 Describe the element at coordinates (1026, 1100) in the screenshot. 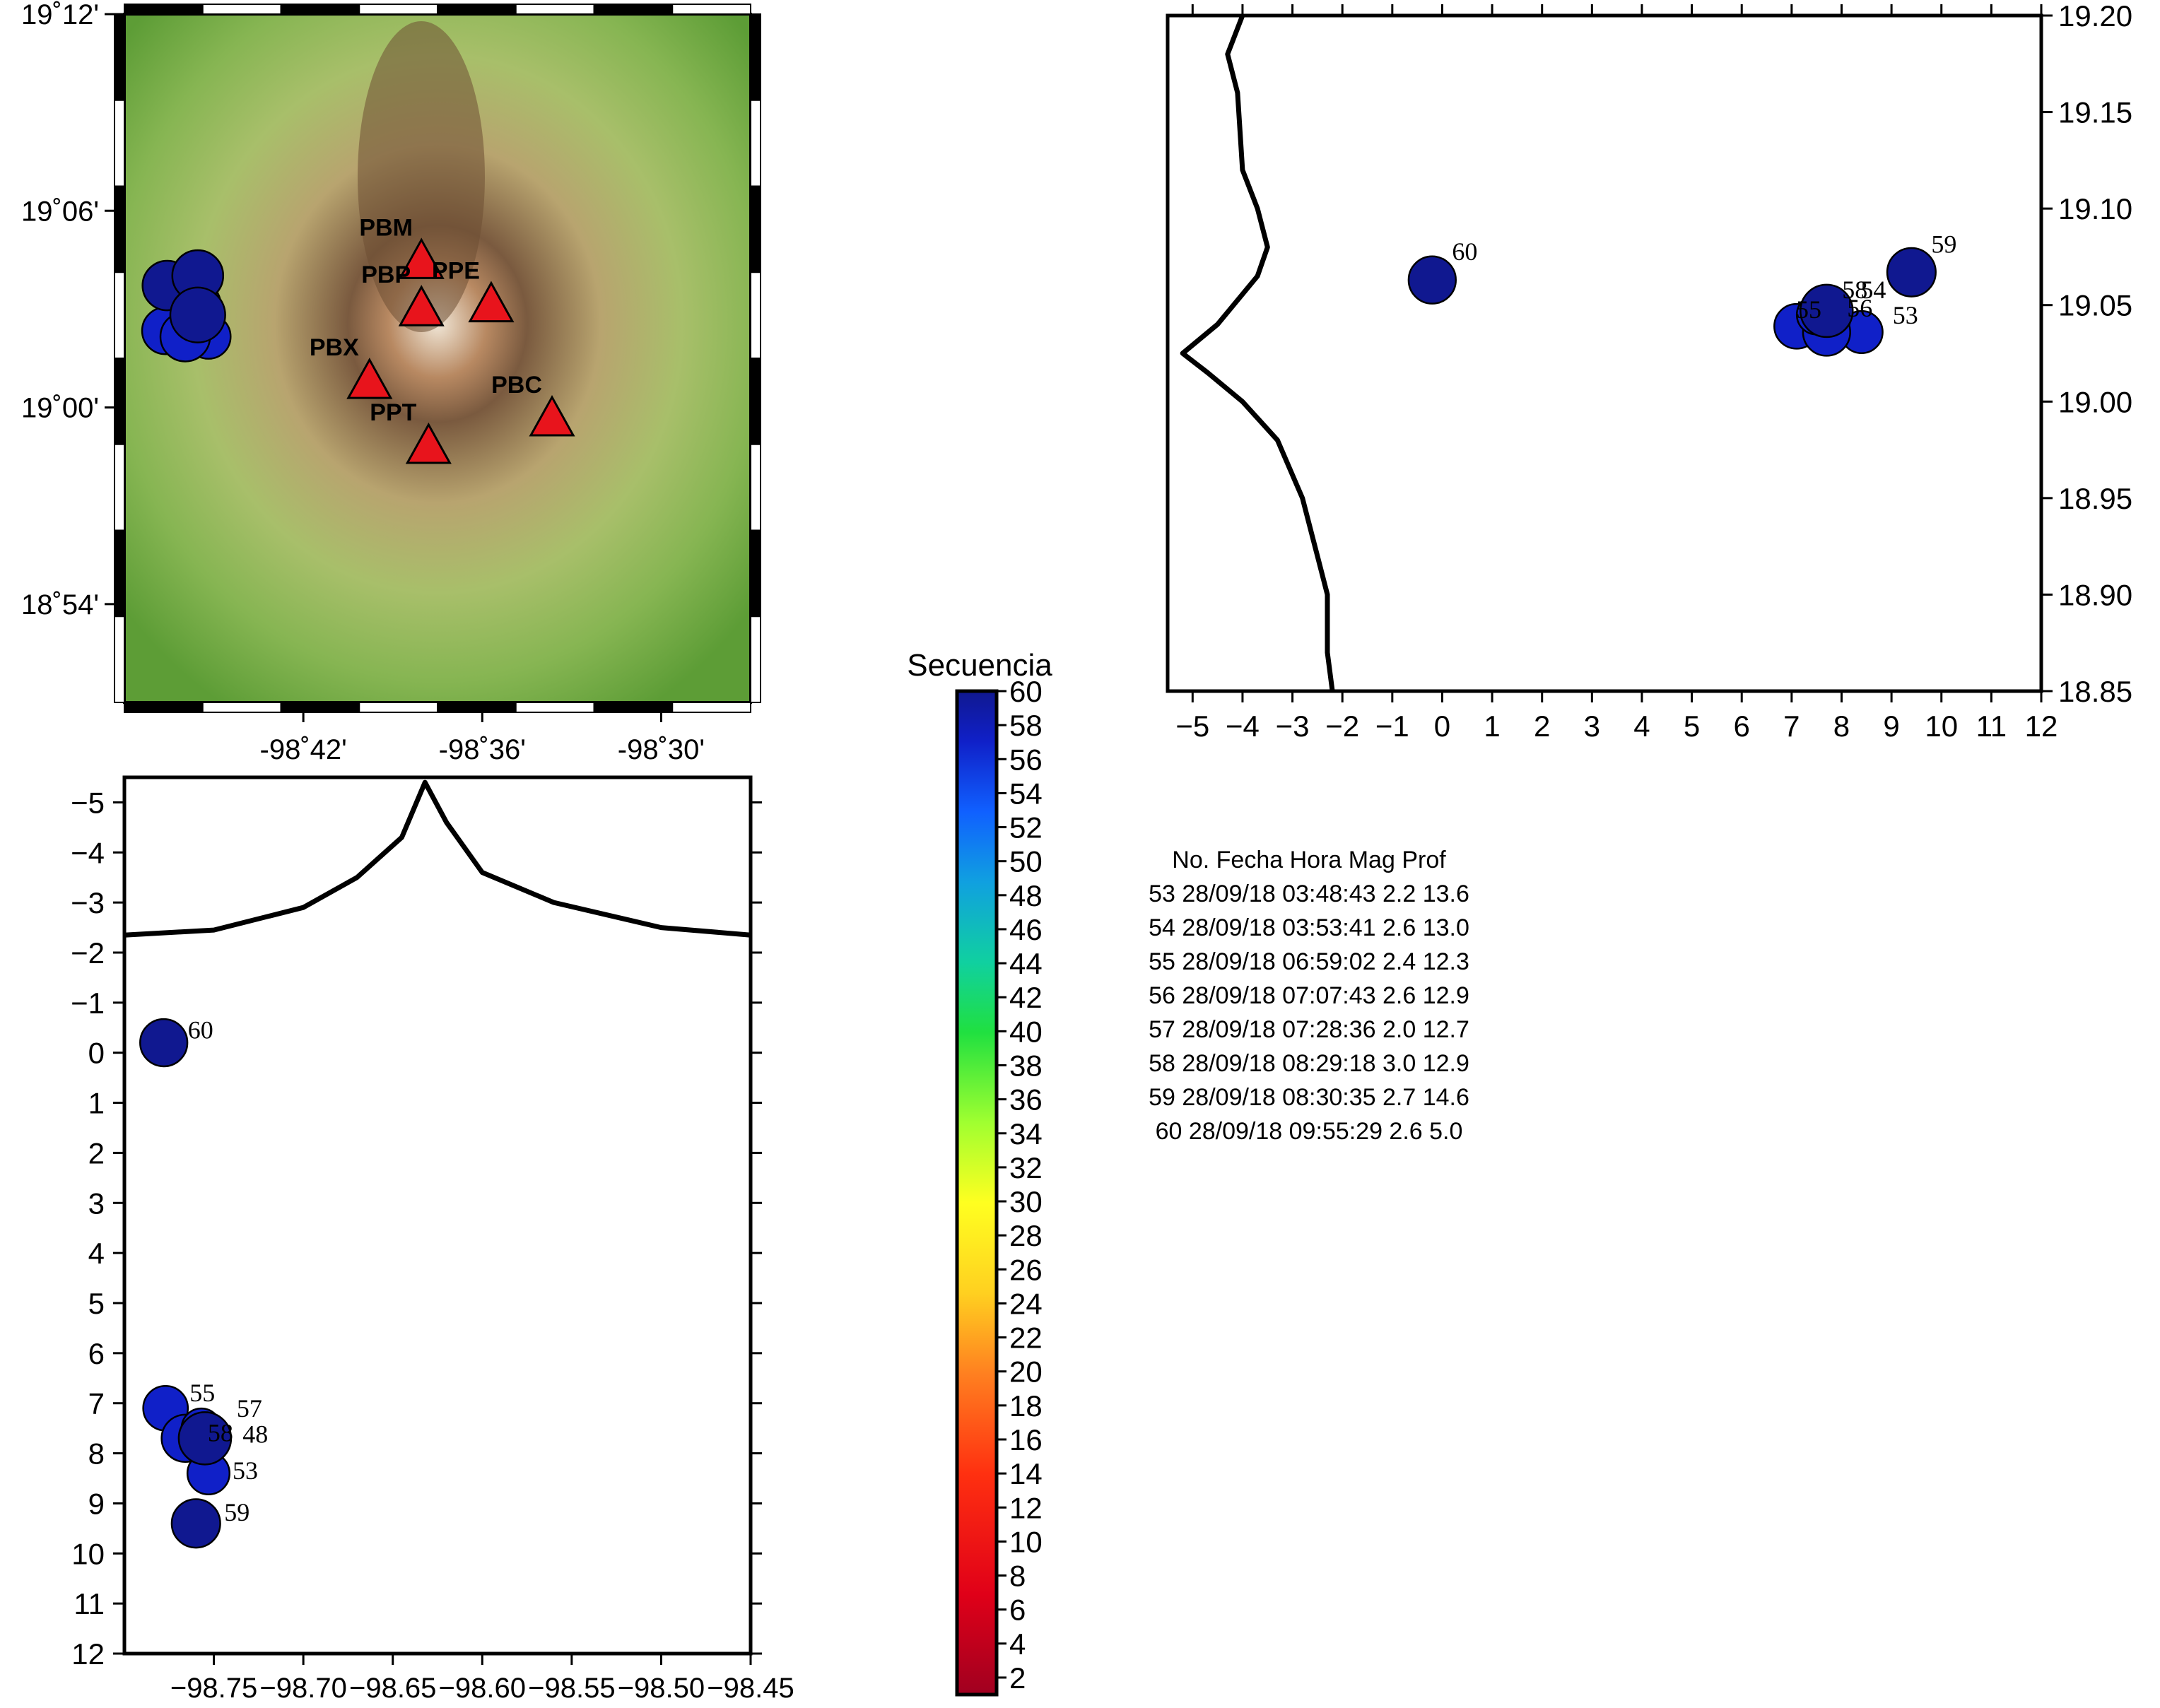

I see `colorbar-tick-label: 36` at that location.